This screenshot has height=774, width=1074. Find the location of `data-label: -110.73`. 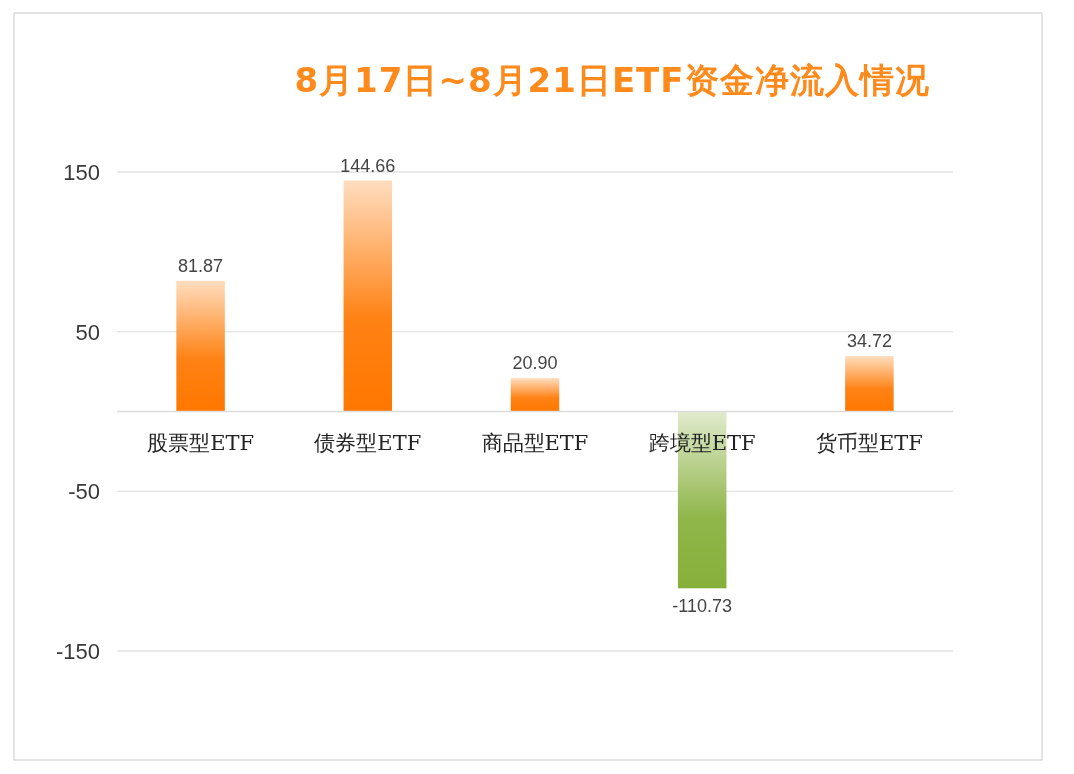

data-label: -110.73 is located at coordinates (702, 606).